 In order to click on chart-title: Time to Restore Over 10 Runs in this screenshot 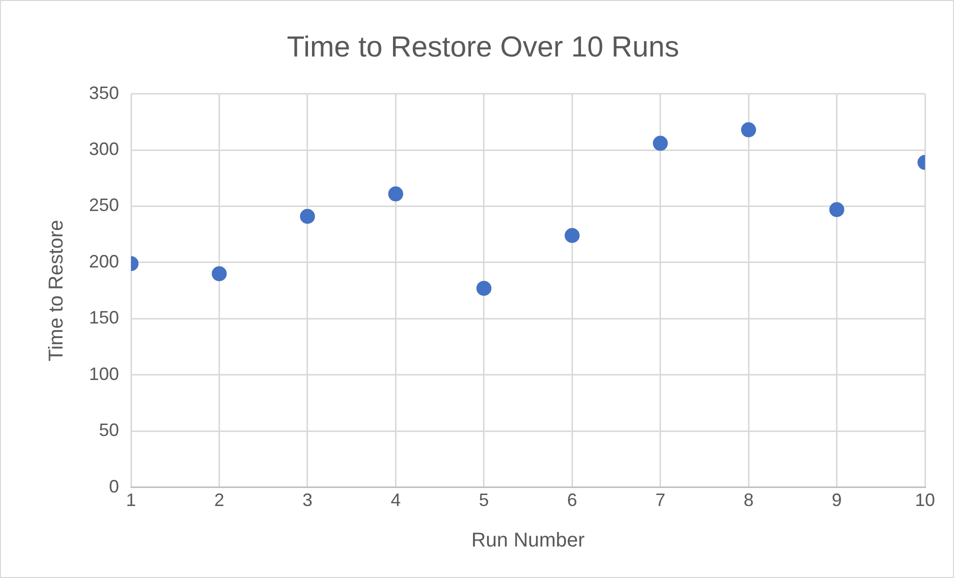, I will do `click(483, 47)`.